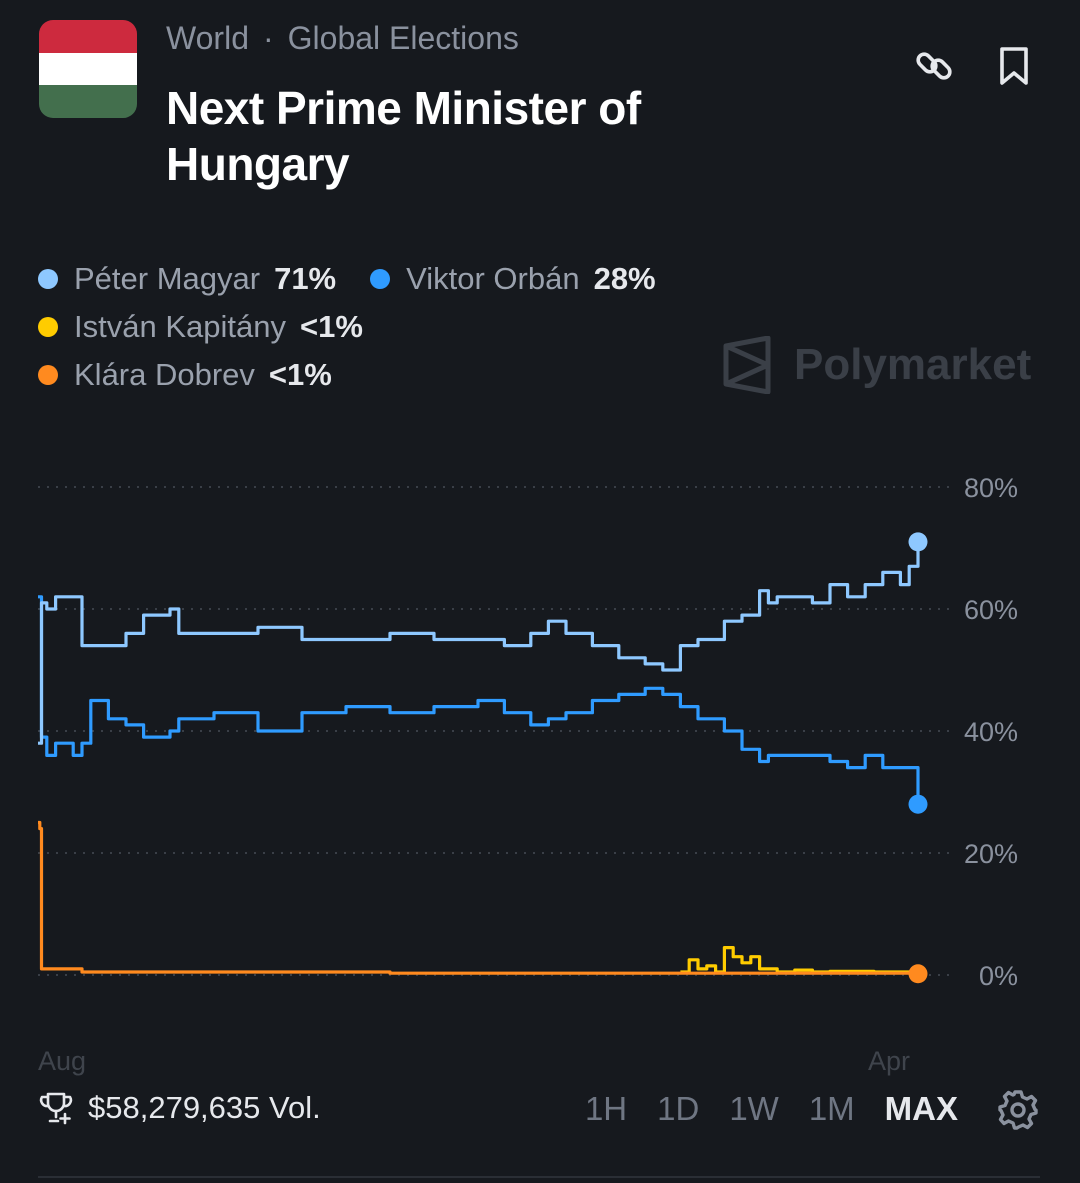  I want to click on y-tick-label: 40%, so click(991, 732).